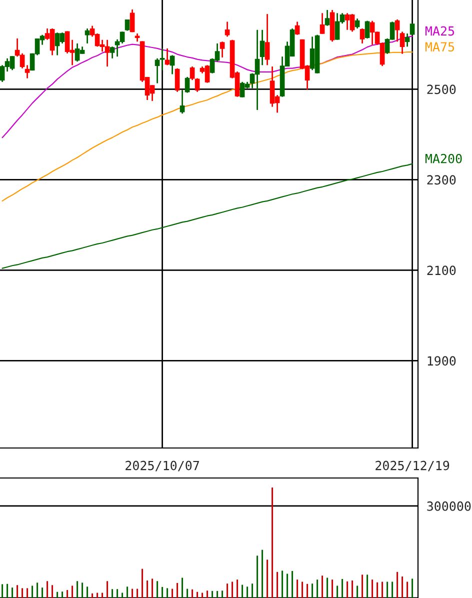 The width and height of the screenshot is (472, 598). Describe the element at coordinates (449, 506) in the screenshot. I see `y-tick-label: 300000` at that location.